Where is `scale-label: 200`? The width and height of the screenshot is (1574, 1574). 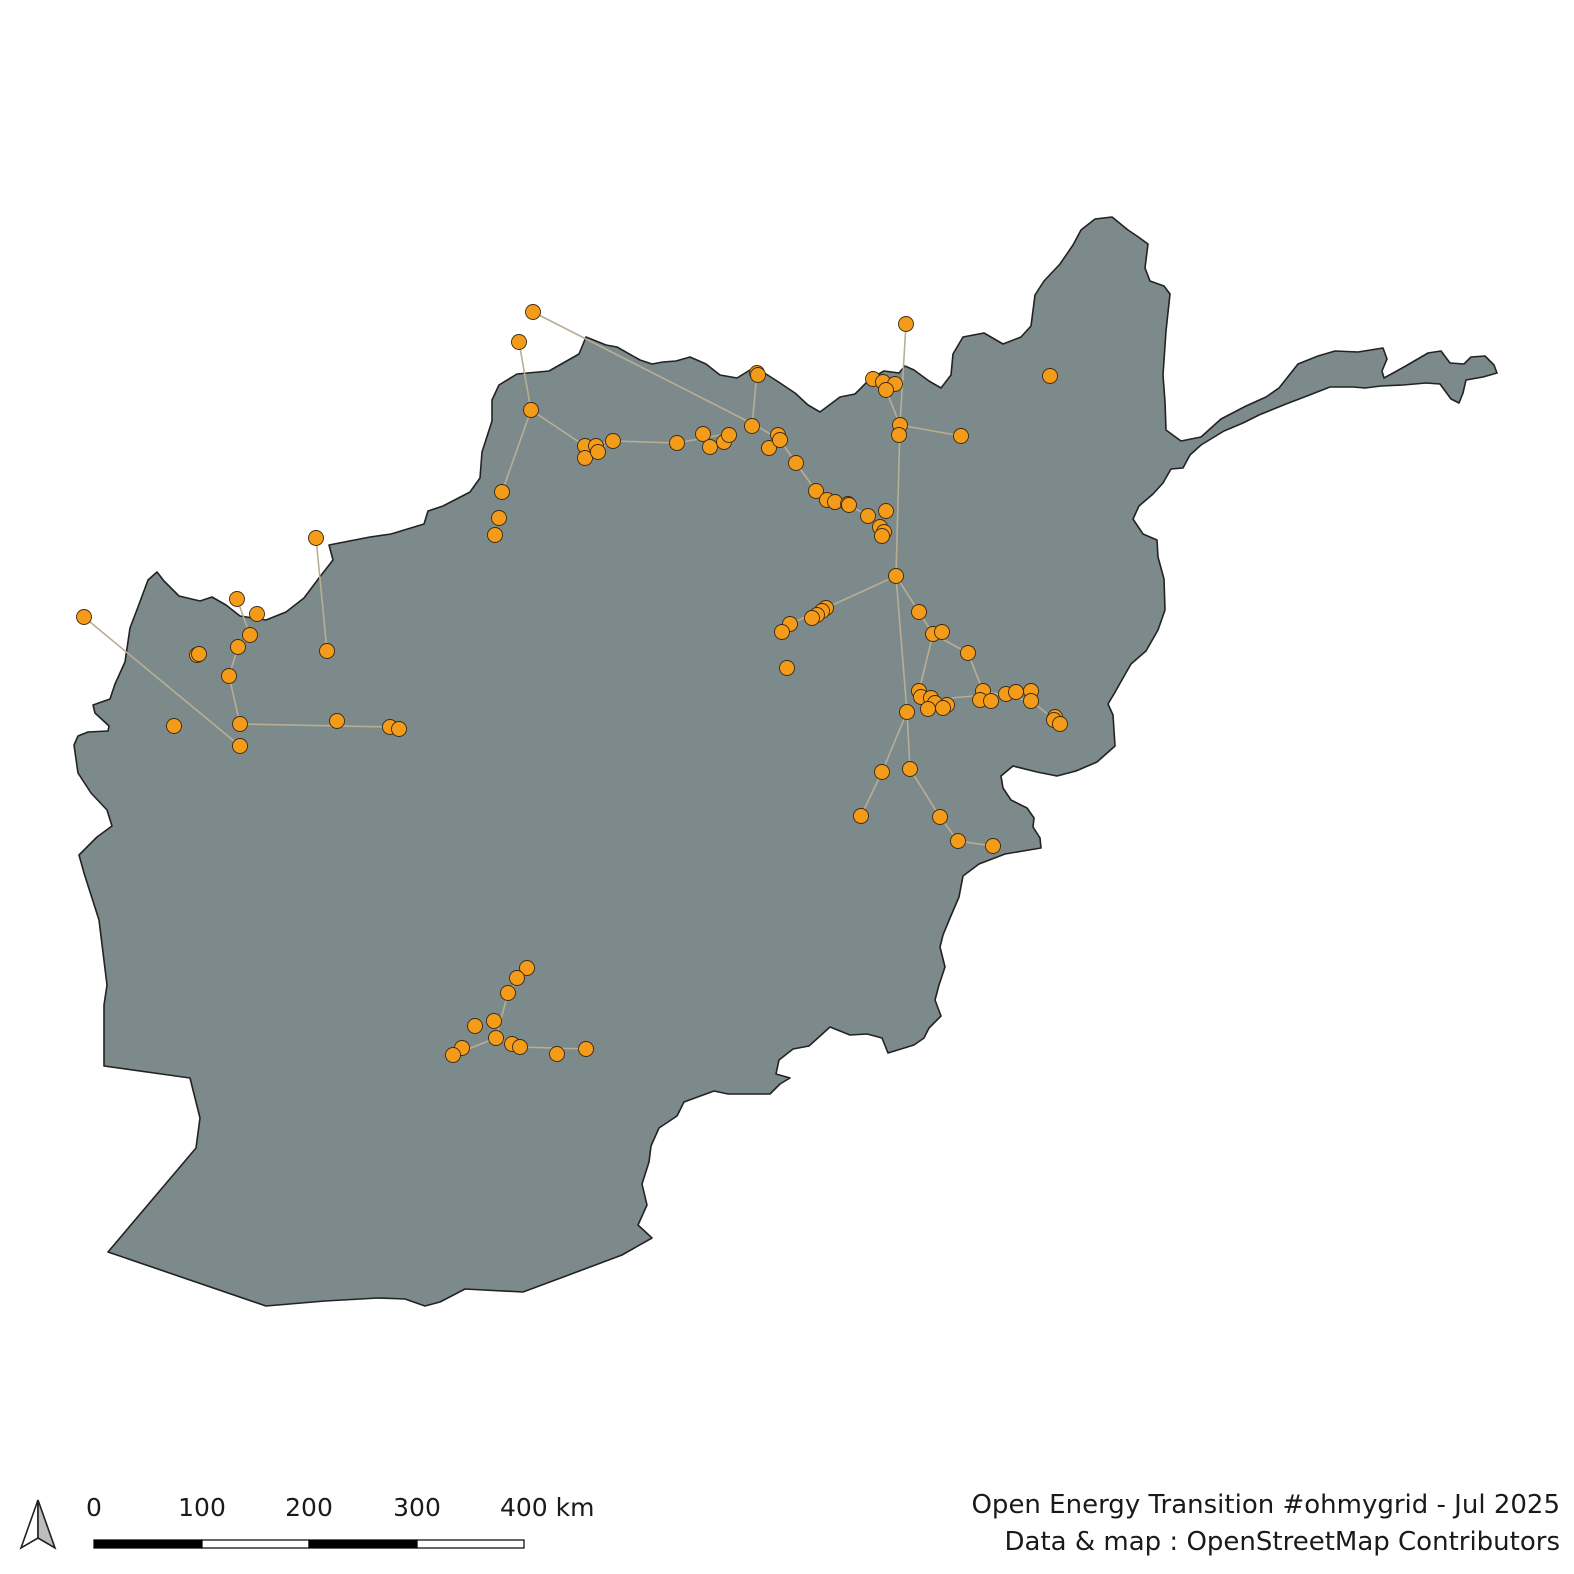
scale-label: 200 is located at coordinates (309, 1507).